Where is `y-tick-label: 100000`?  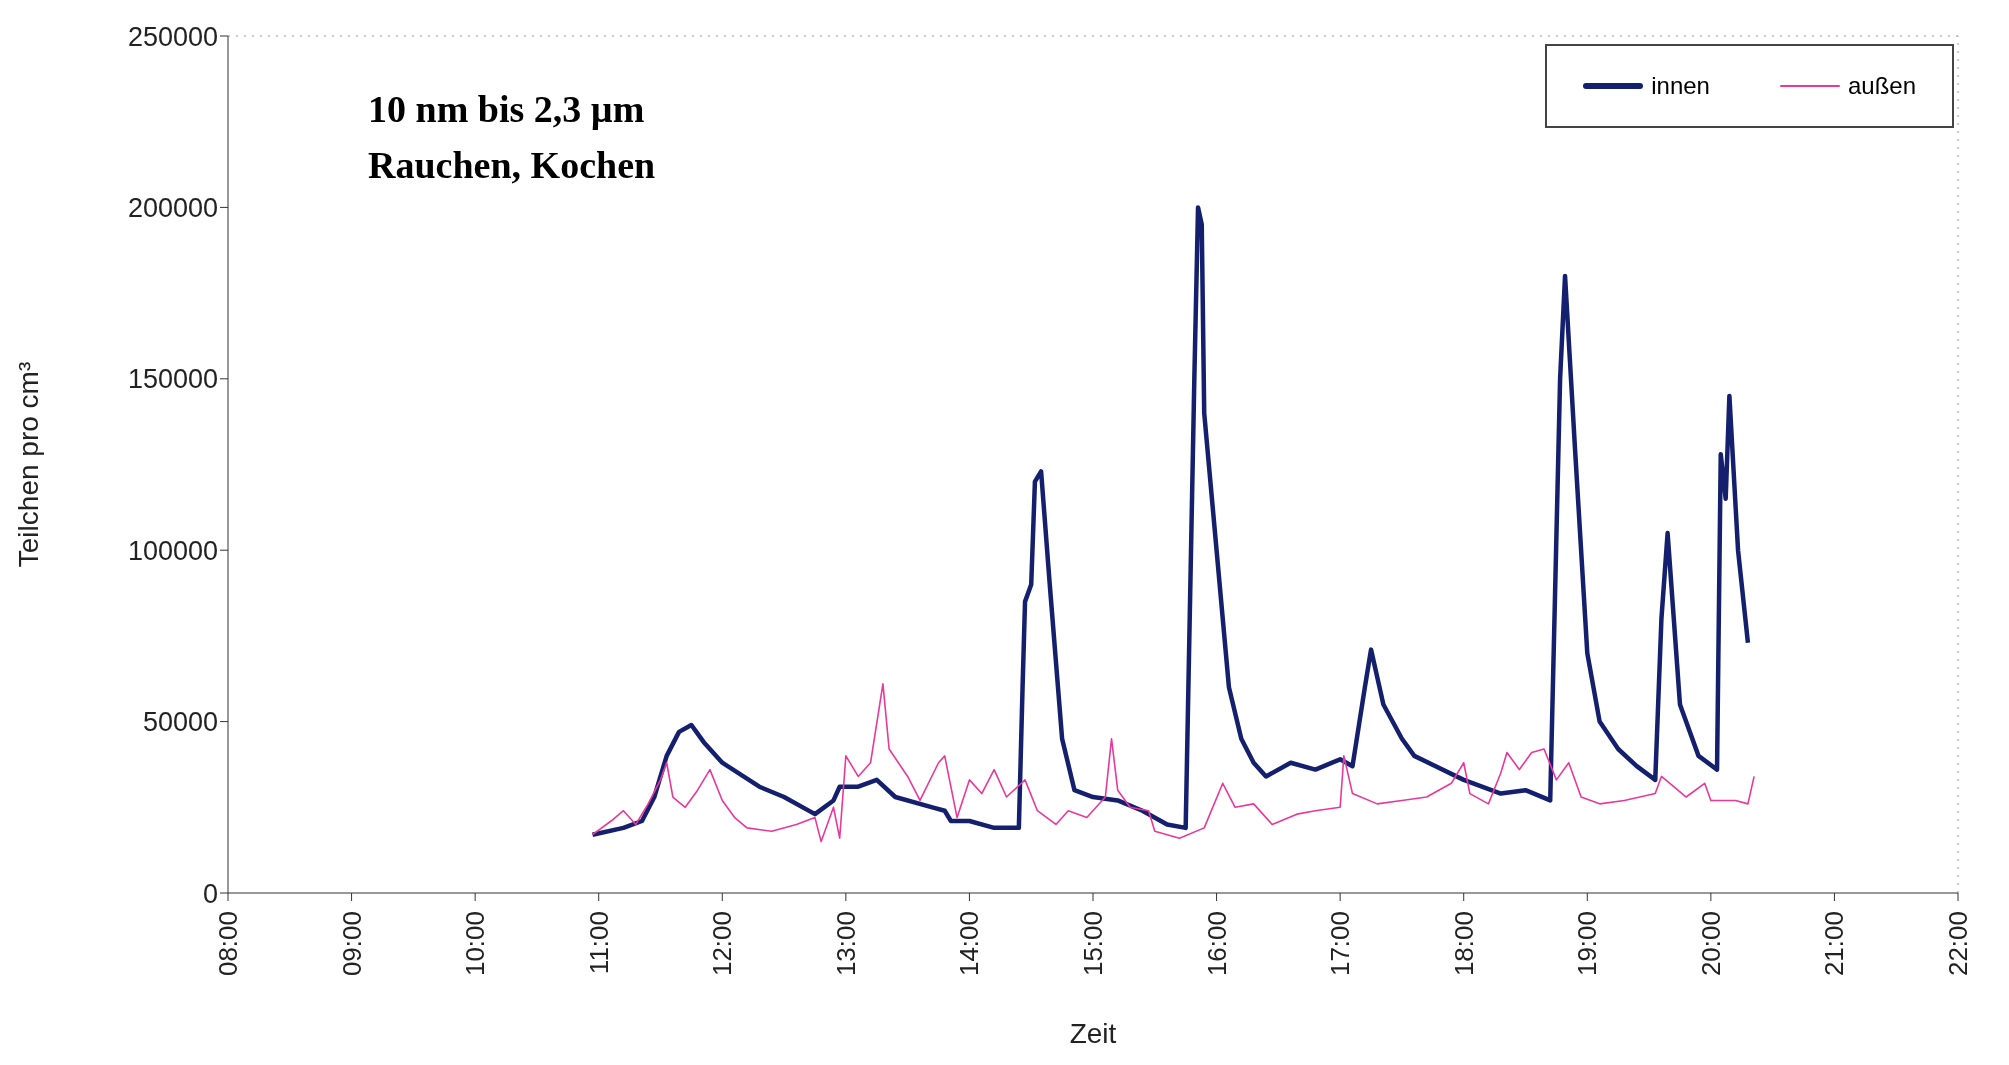
y-tick-label: 100000 is located at coordinates (172, 550).